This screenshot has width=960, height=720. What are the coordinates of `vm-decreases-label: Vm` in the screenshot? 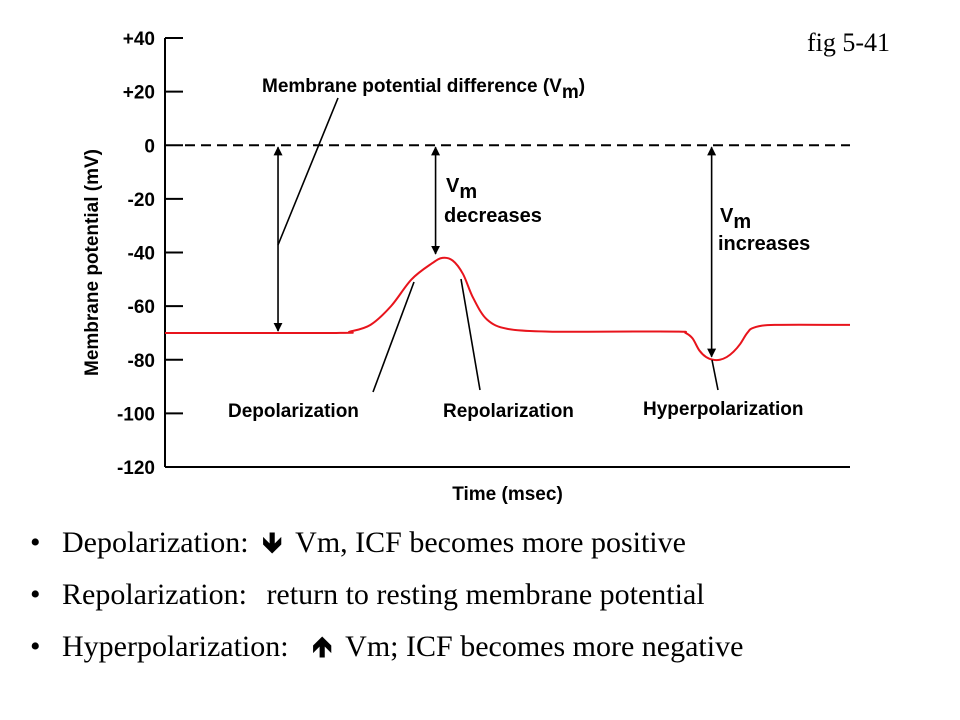 It's located at (461, 189).